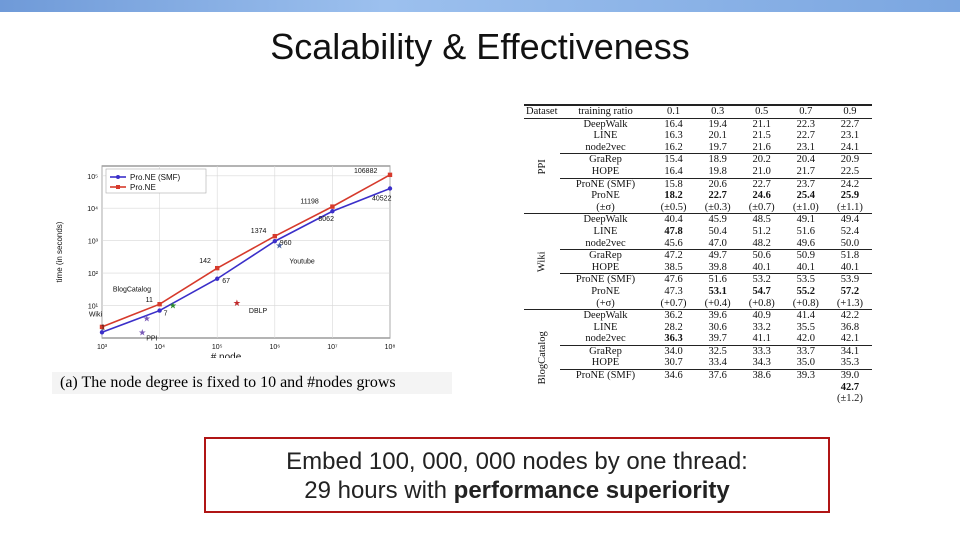 This screenshot has width=960, height=540. What do you see at coordinates (605, 243) in the screenshot?
I see `method-cell: node2vec` at bounding box center [605, 243].